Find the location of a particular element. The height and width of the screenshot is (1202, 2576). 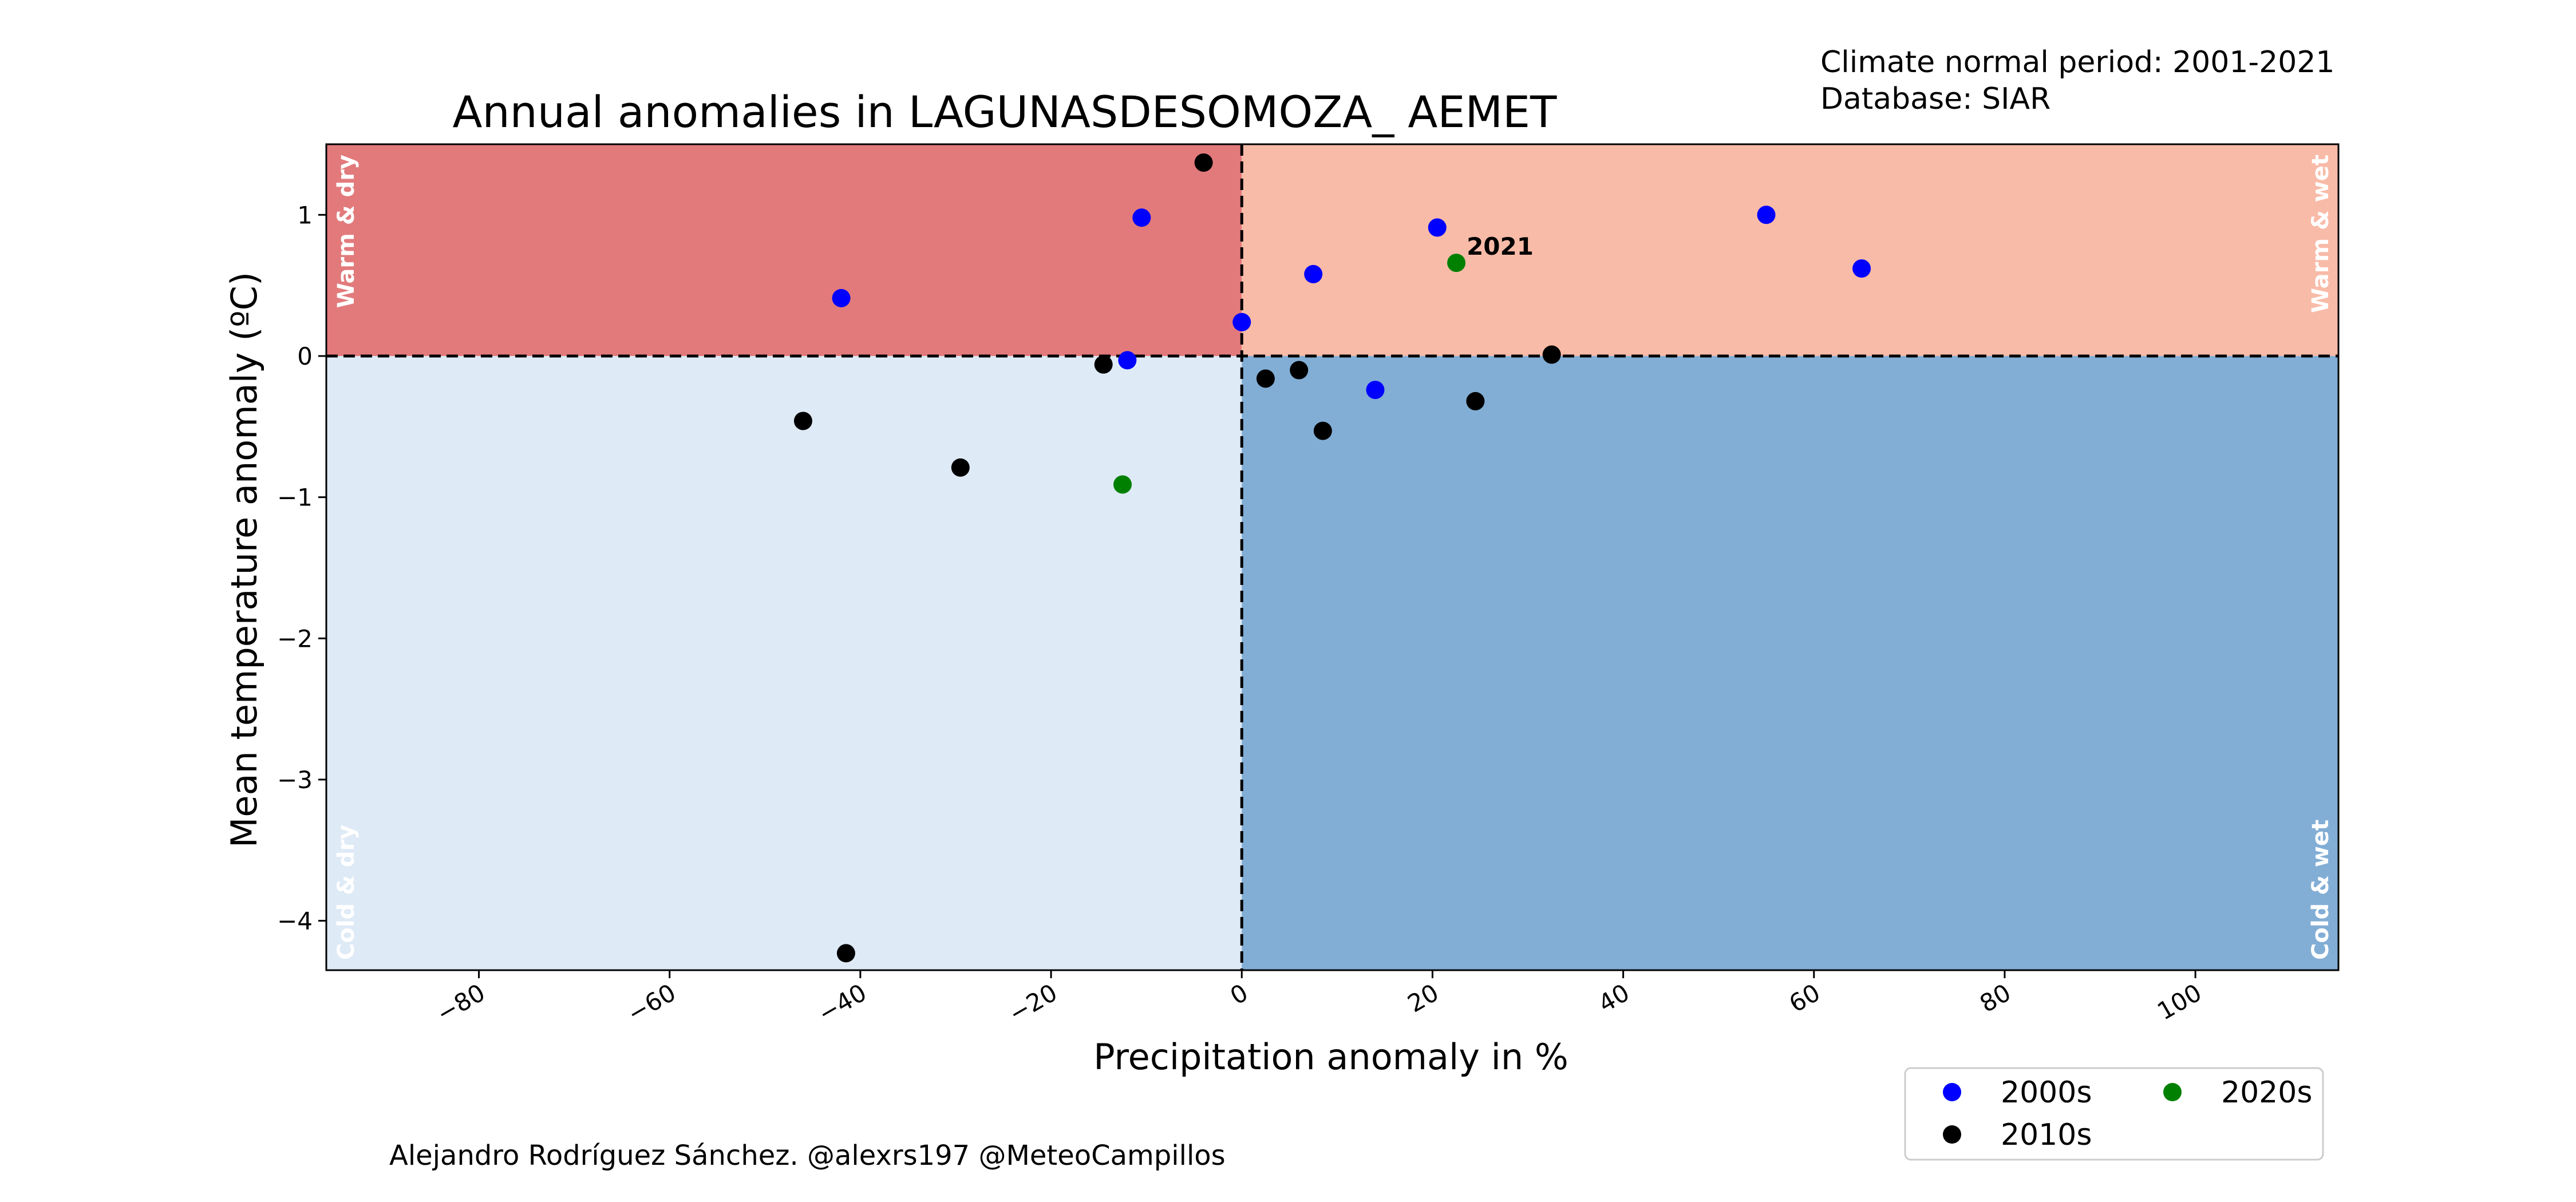

x-tick-label: 0 is located at coordinates (1239, 994).